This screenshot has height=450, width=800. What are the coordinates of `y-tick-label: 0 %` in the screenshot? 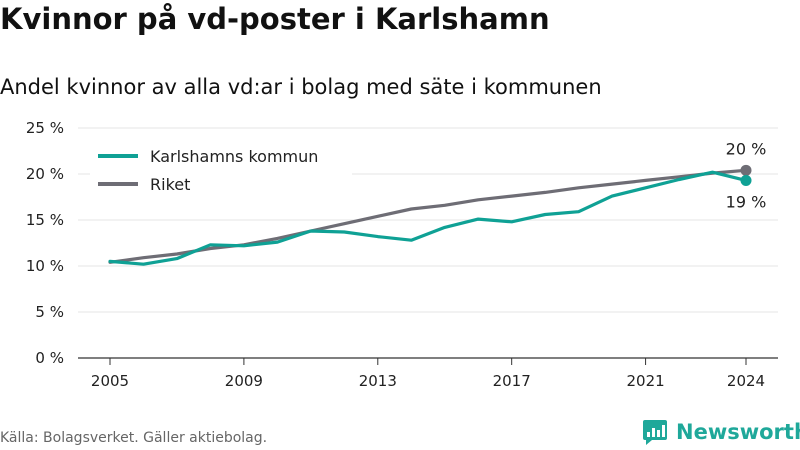 It's located at (49, 358).